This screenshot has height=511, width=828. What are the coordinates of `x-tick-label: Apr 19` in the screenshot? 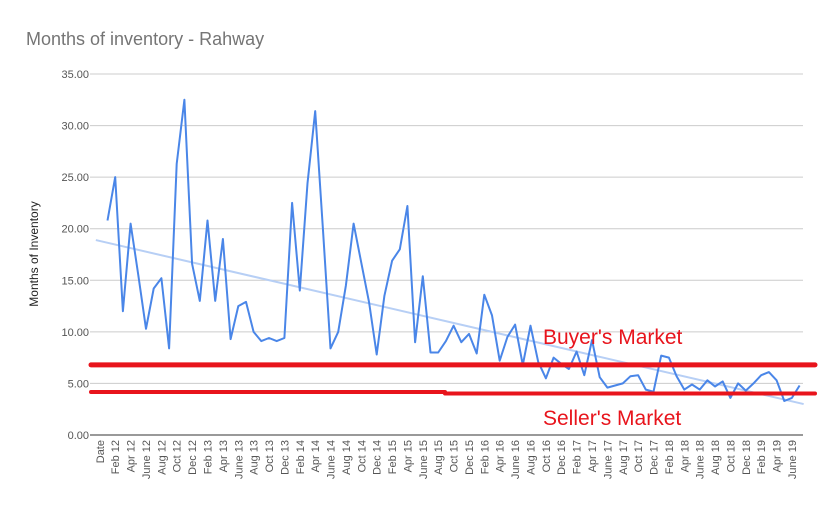 It's located at (778, 456).